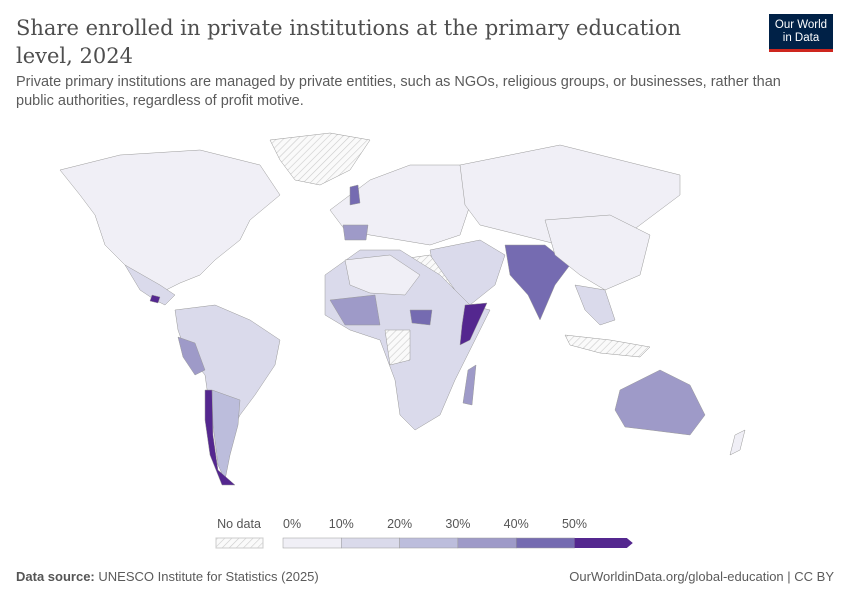 This screenshot has height=600, width=850. I want to click on south-sudan, so click(421, 317).